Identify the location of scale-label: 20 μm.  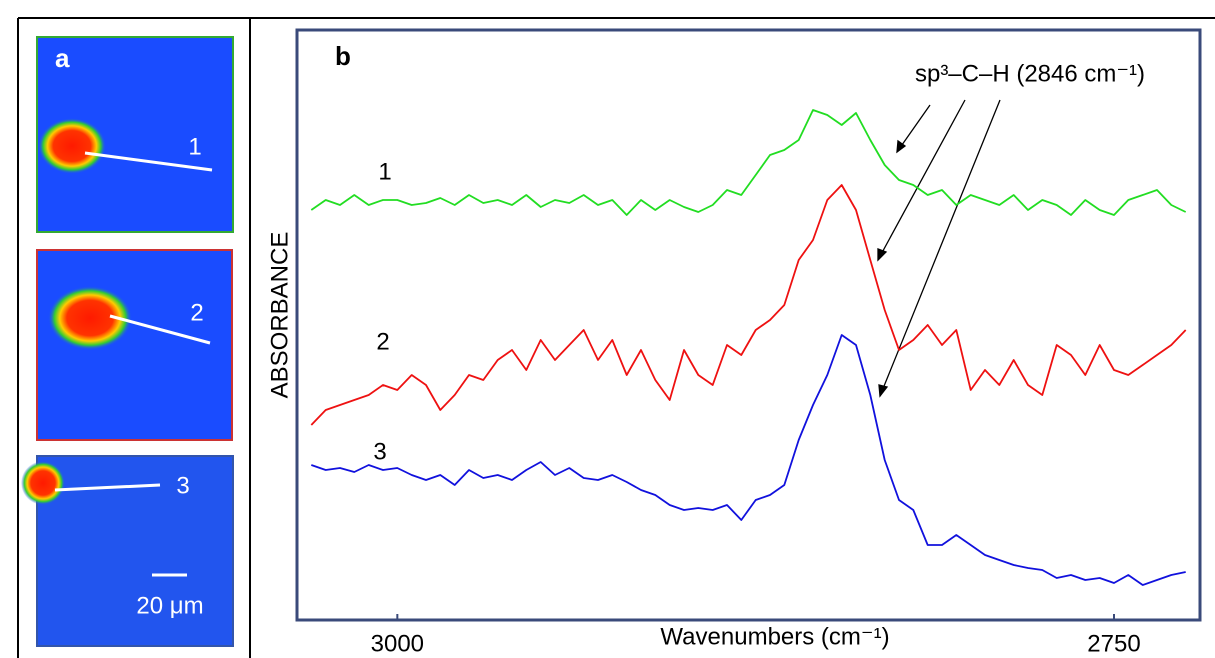
(169, 605).